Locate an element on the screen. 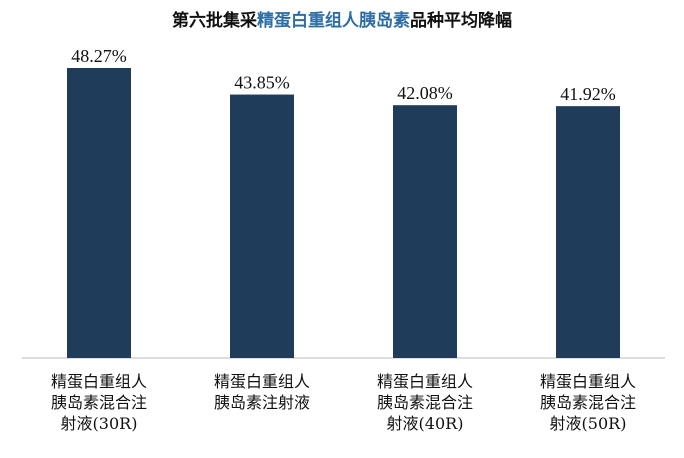  category-label-line: 射液(40R) is located at coordinates (425, 423).